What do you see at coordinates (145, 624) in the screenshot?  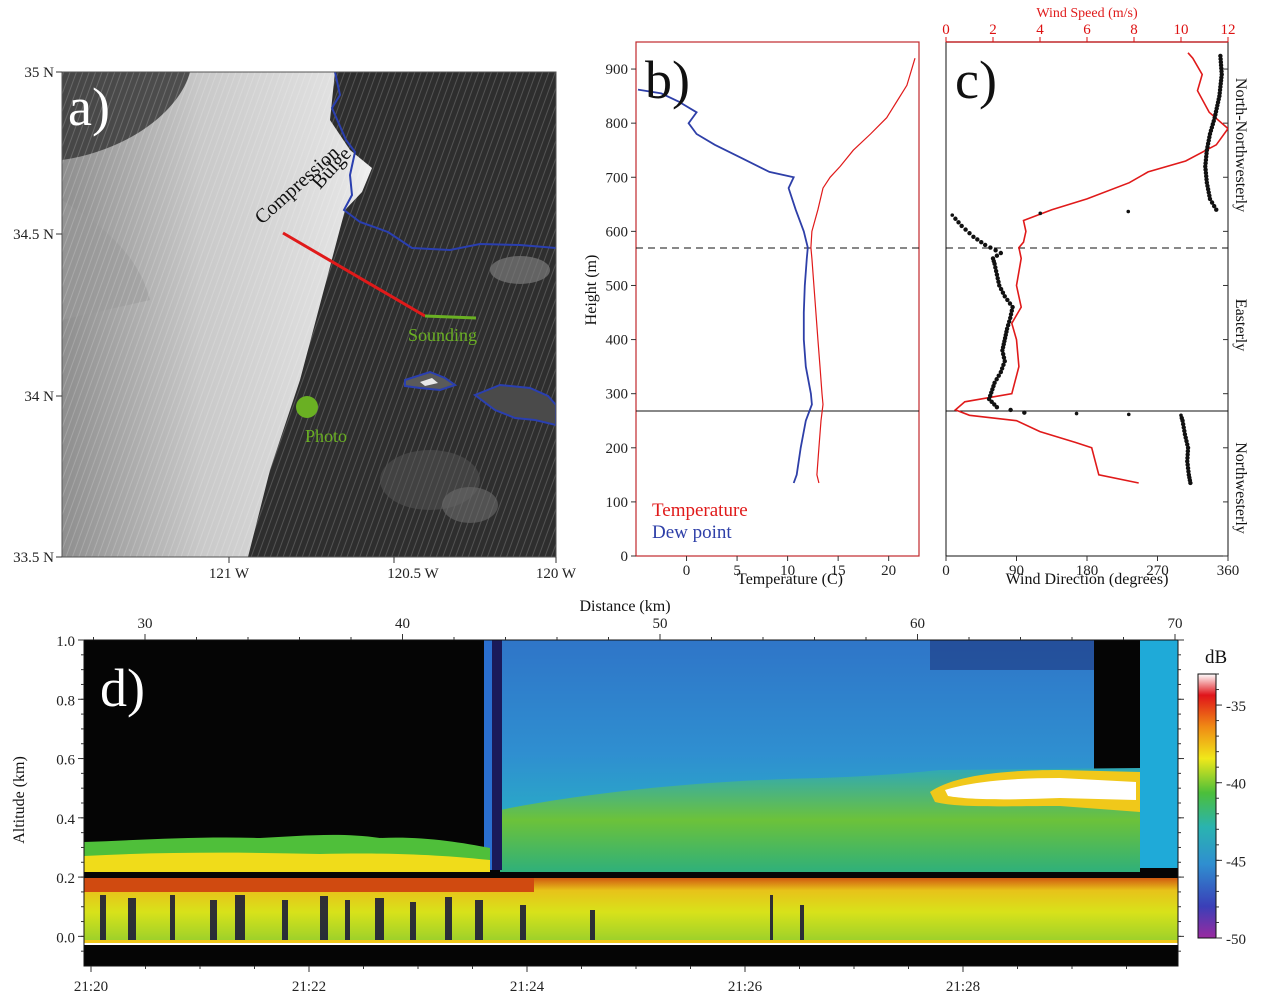 I see `panel-d-distancetick: 30` at bounding box center [145, 624].